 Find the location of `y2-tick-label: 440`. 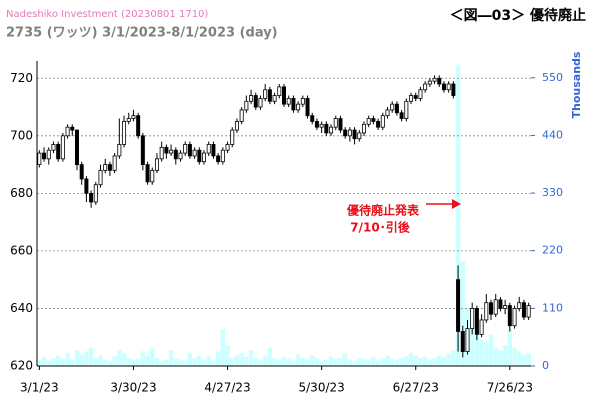

y2-tick-label: 440 is located at coordinates (552, 134).